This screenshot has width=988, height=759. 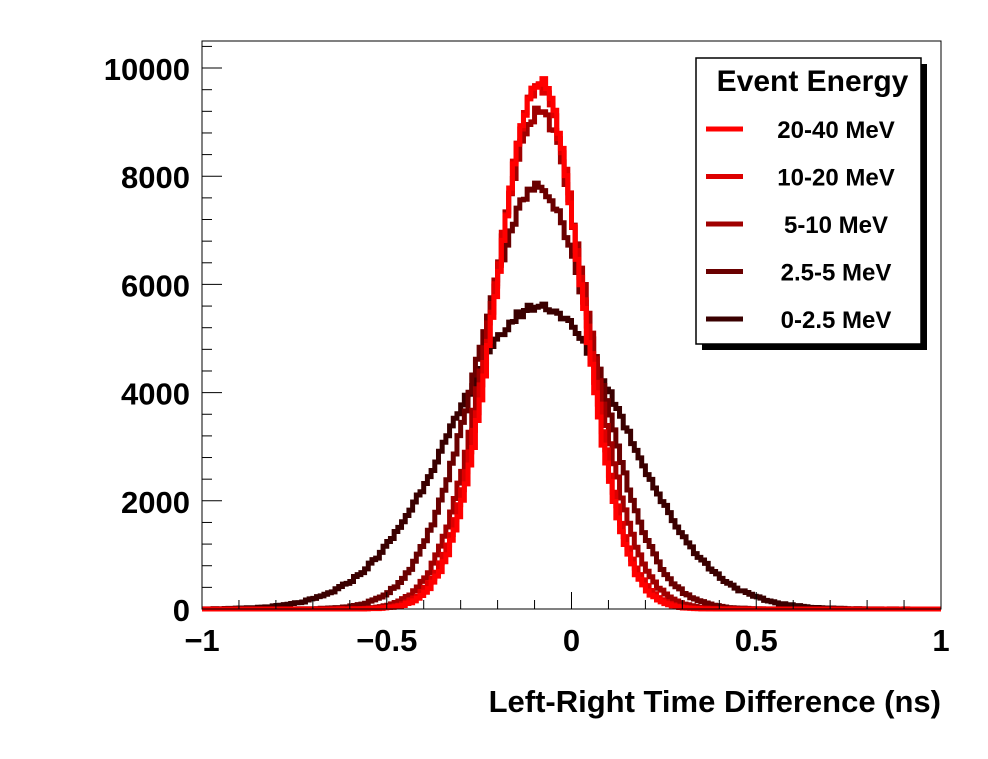 I want to click on y-tick-label: 10000, so click(x=147, y=69).